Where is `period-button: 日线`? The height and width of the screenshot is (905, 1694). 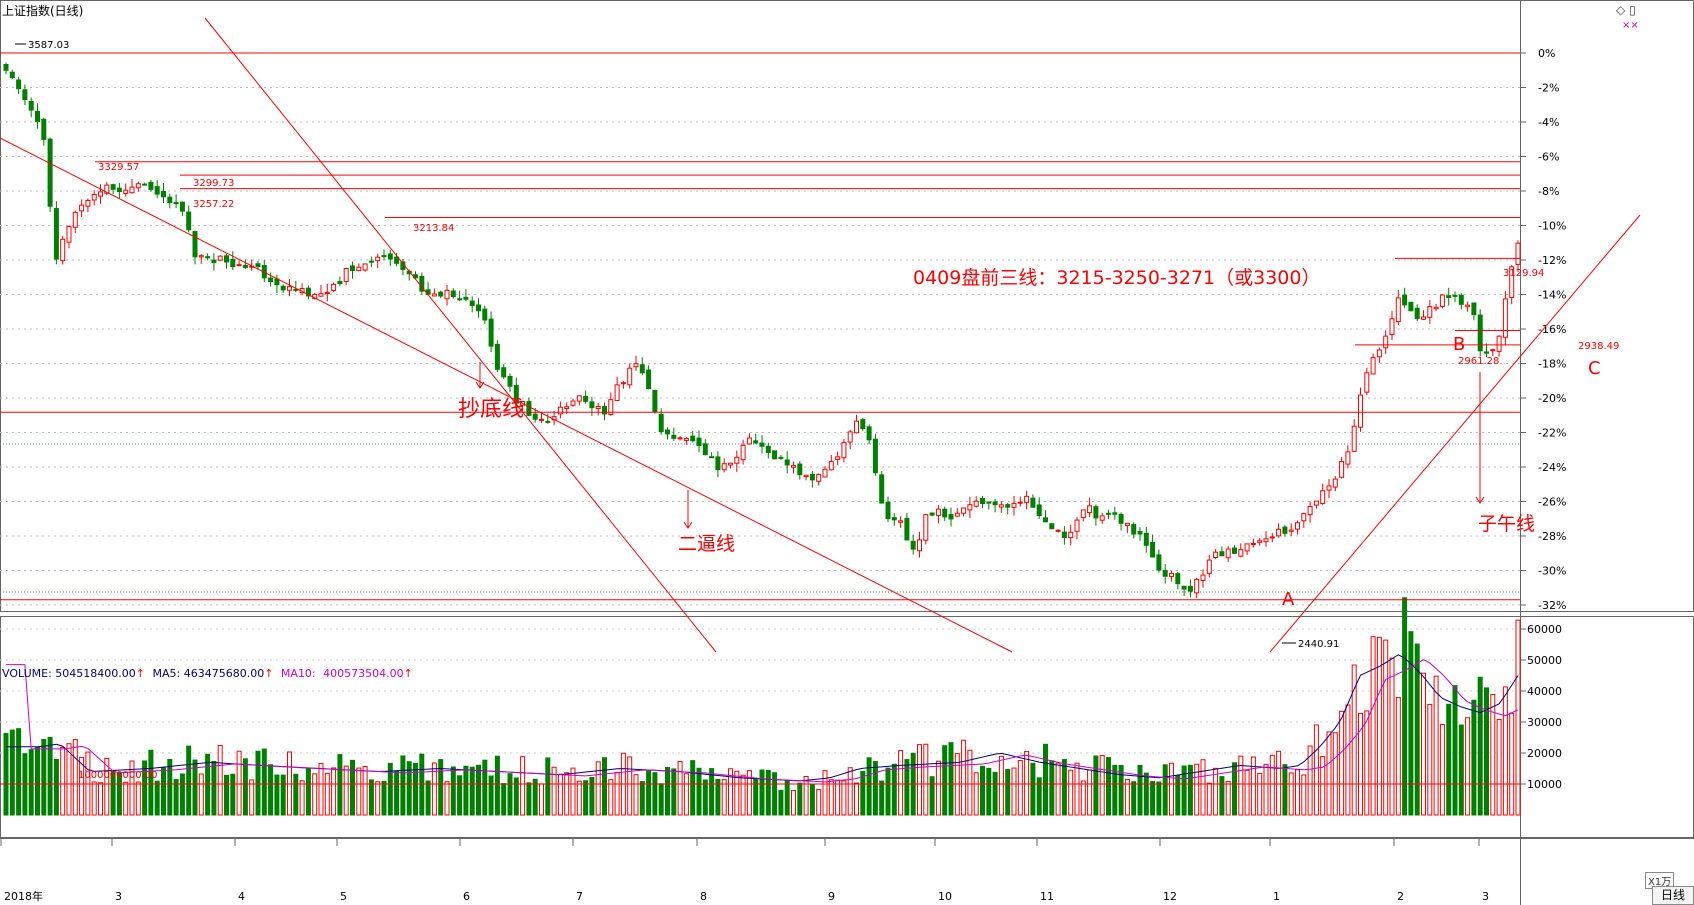
period-button: 日线 is located at coordinates (1673, 895).